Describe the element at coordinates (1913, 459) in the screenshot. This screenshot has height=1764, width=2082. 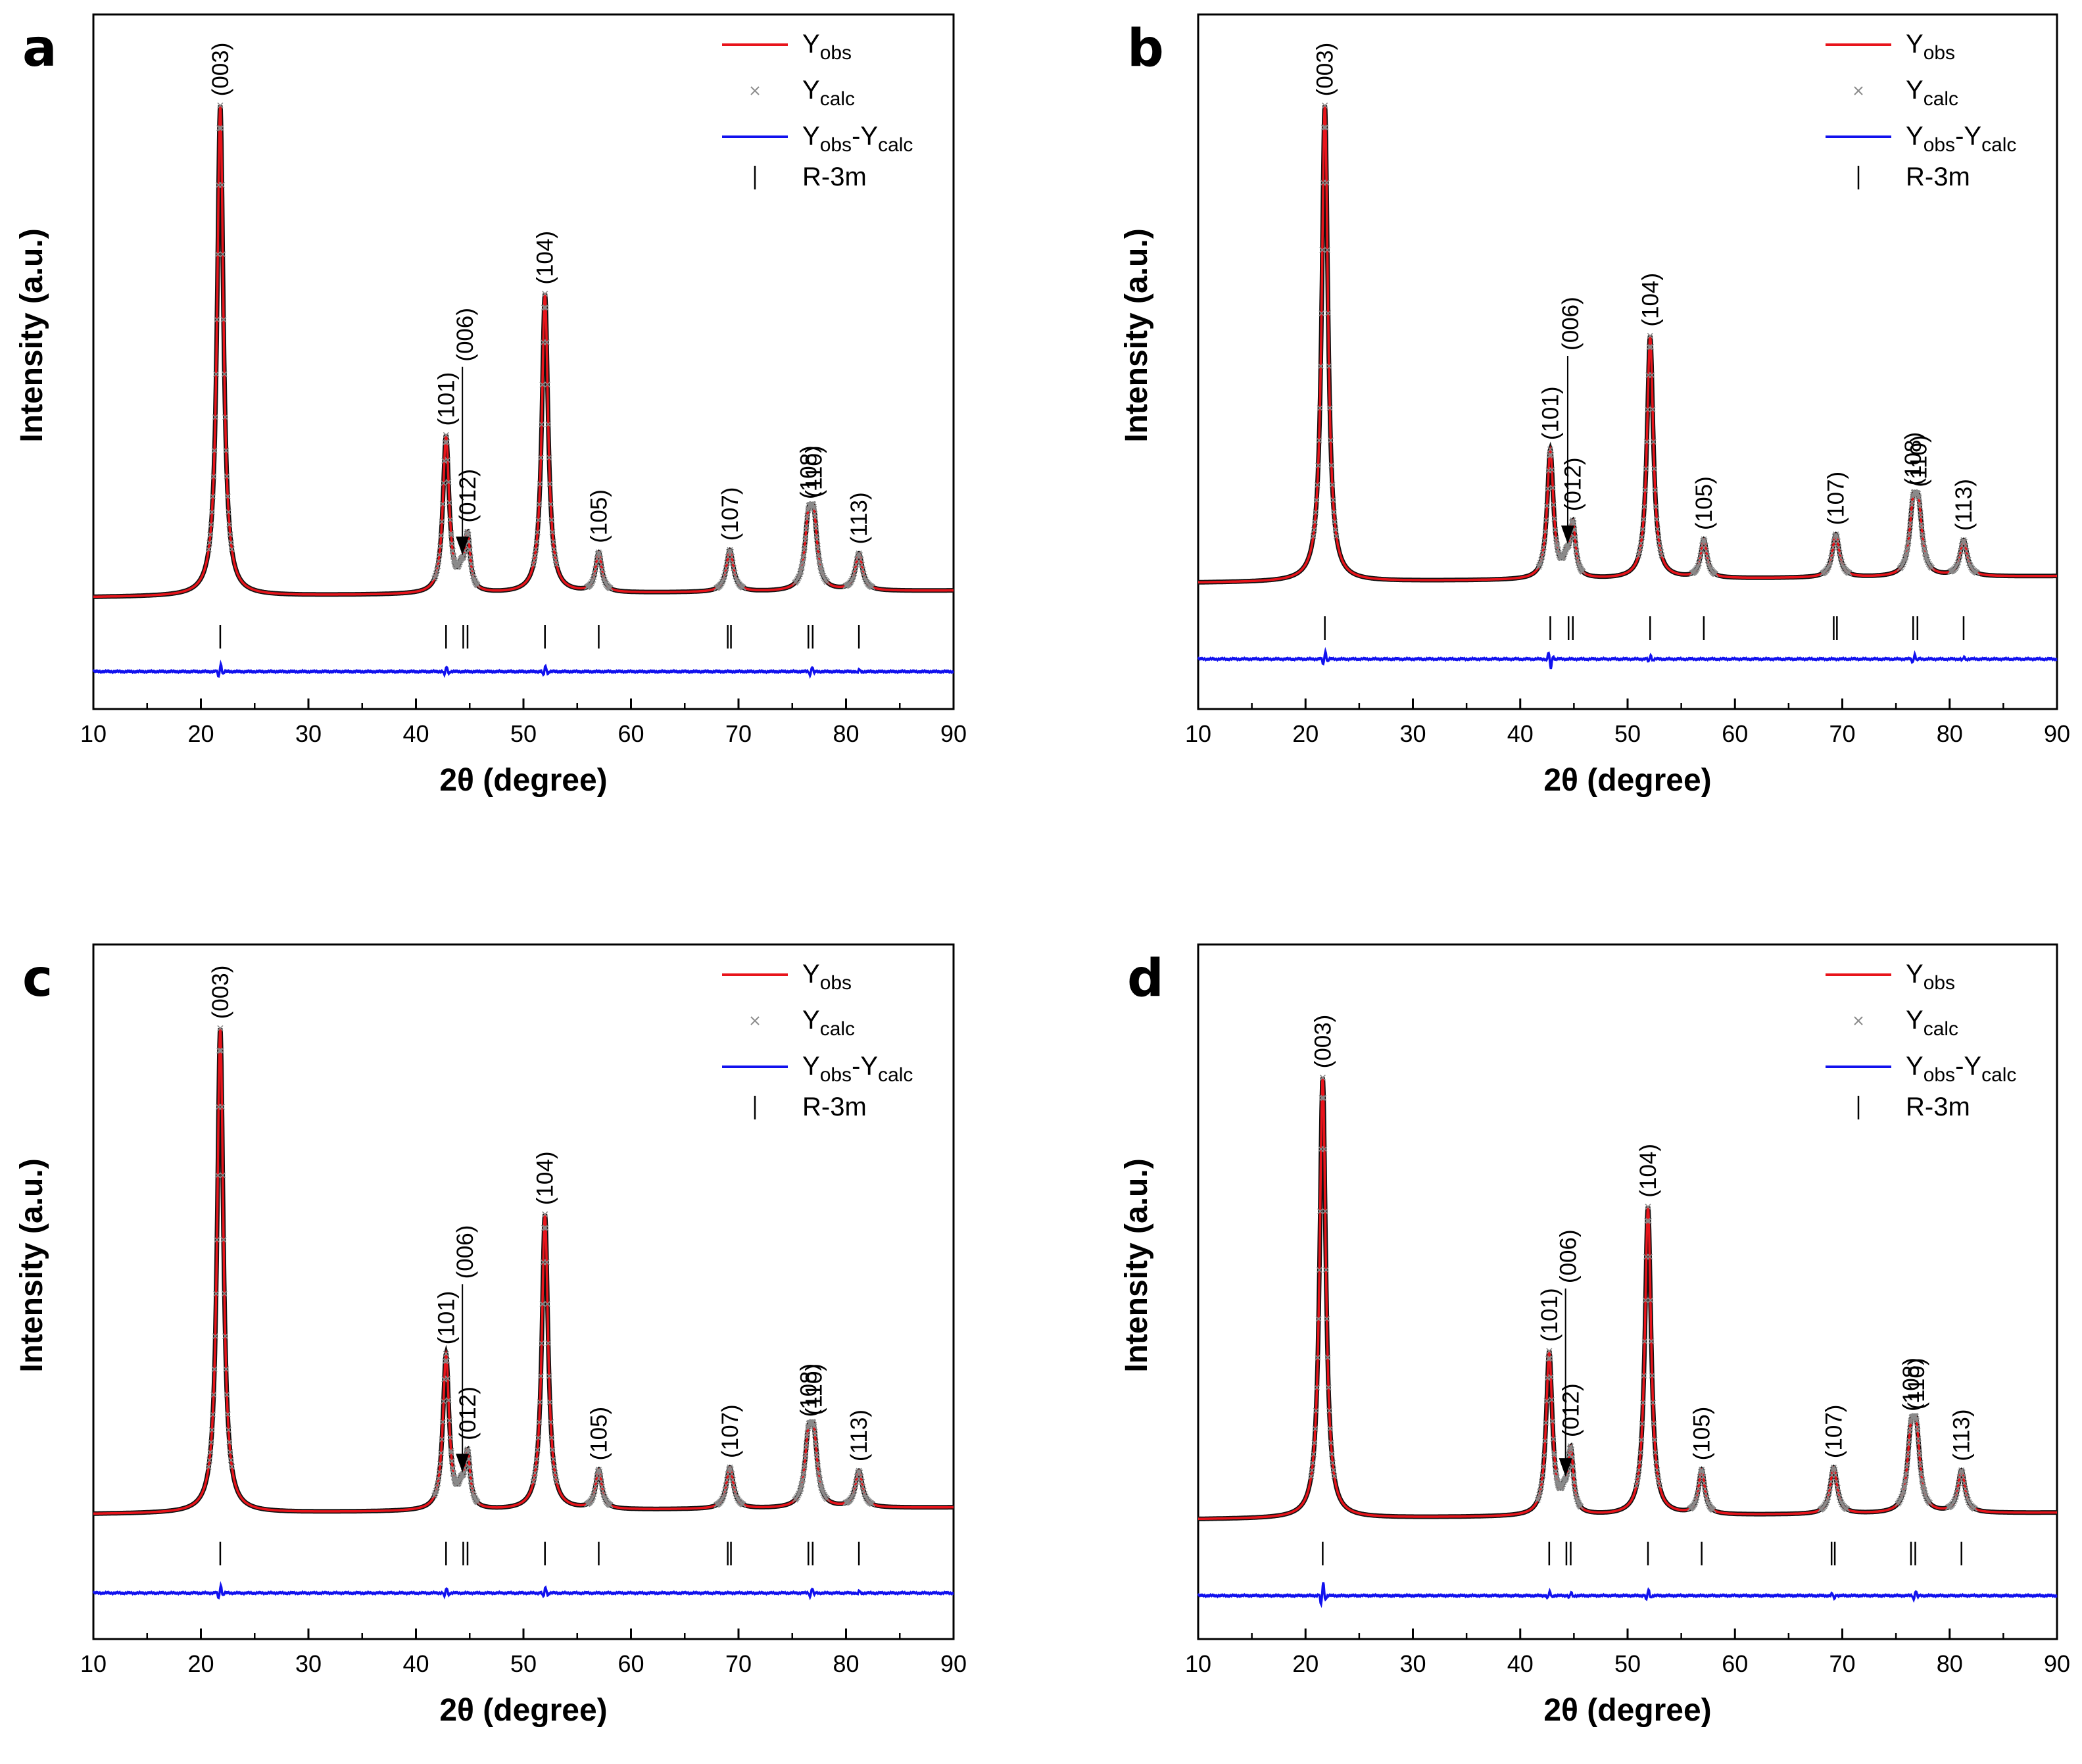
I see `peak-label: (108)` at that location.